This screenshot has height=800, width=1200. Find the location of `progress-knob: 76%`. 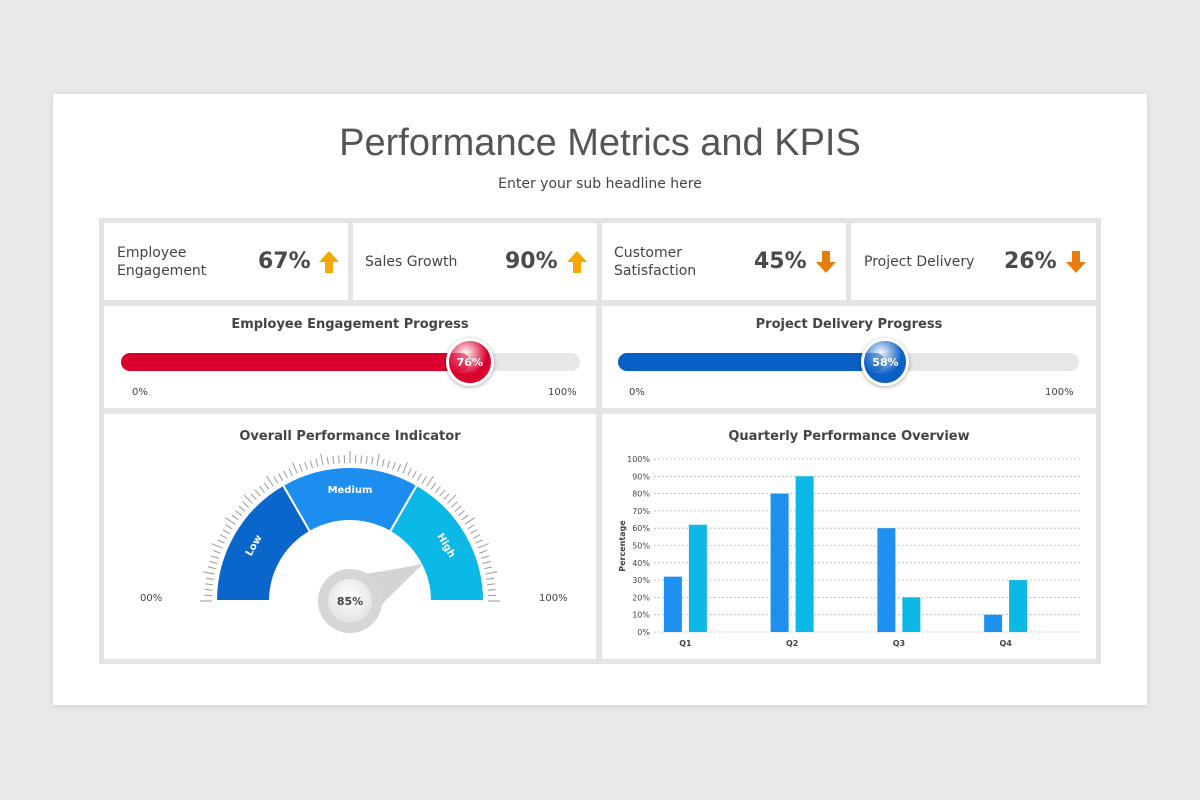

progress-knob: 76% is located at coordinates (469, 362).